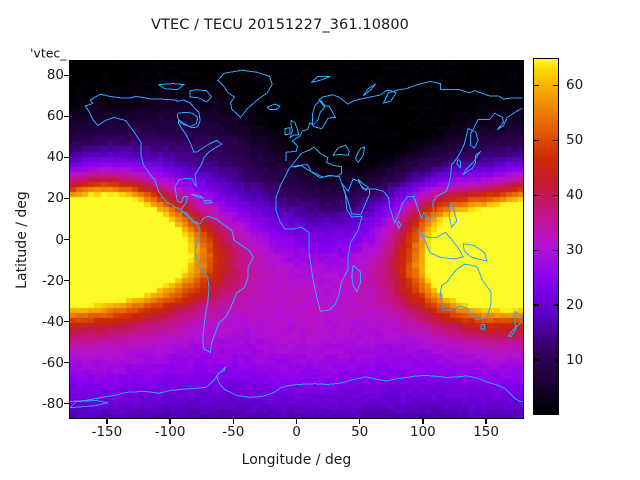 The image size is (640, 480). I want to click on x-tick-label: 100, so click(422, 432).